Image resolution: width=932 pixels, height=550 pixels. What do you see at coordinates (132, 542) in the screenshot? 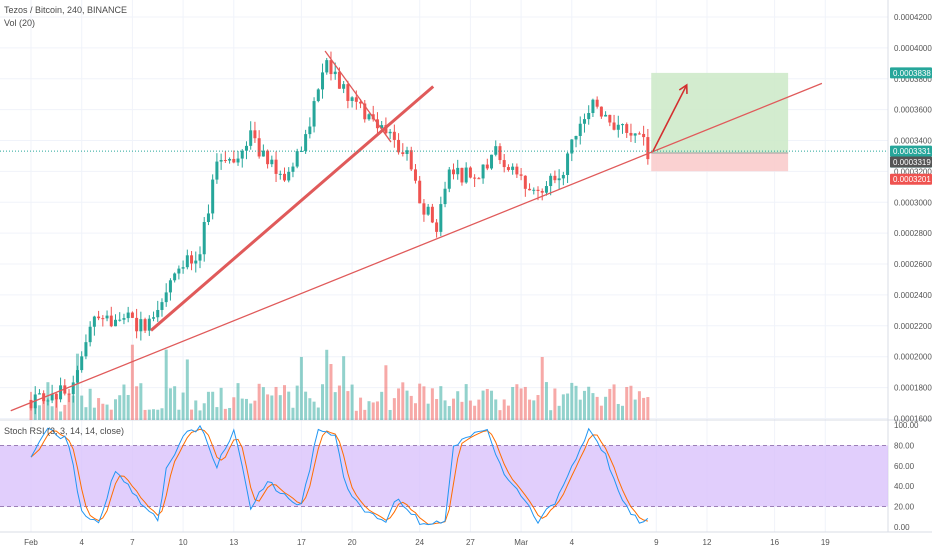
I see `time-tick-2: 7` at bounding box center [132, 542].